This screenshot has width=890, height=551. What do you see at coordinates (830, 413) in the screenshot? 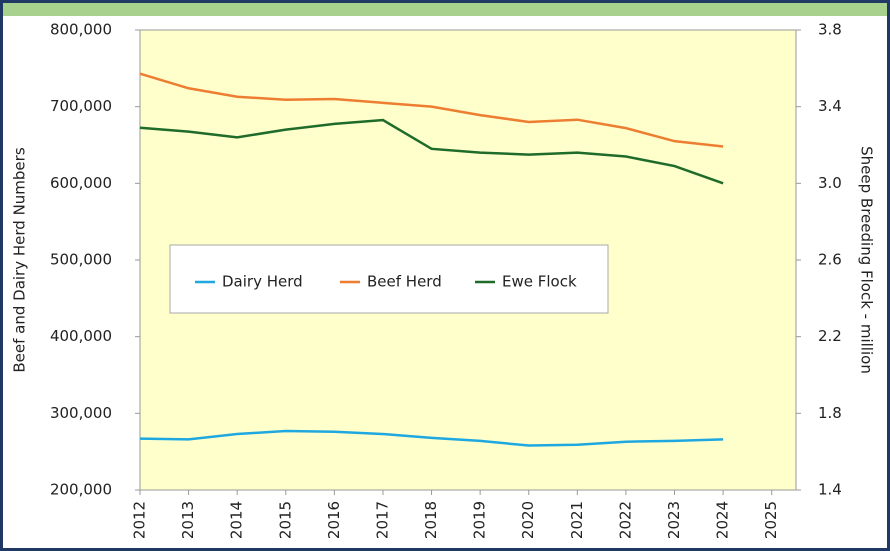
I see `y2-tick-label: 1.8` at bounding box center [830, 413].